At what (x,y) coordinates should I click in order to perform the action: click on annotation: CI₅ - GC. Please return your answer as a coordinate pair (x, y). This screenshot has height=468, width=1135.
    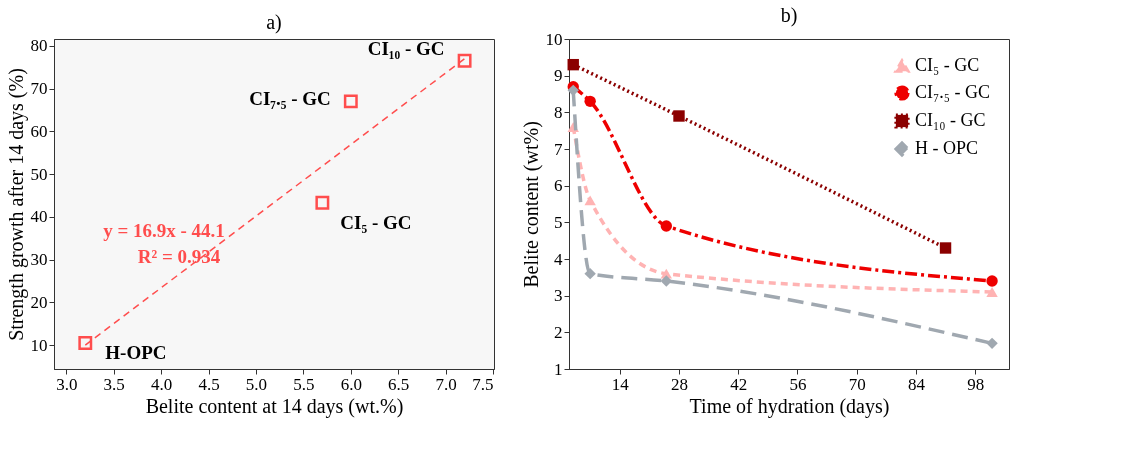
    Looking at the image, I should click on (376, 222).